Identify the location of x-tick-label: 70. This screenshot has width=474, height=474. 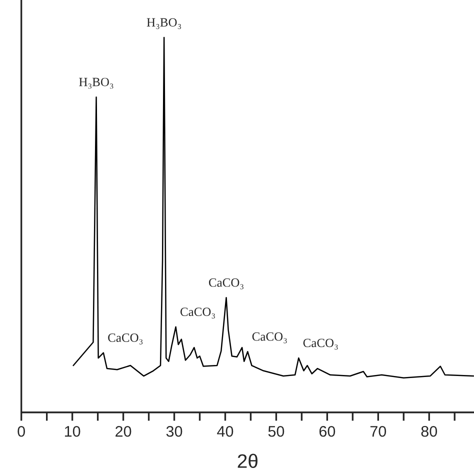
(378, 431).